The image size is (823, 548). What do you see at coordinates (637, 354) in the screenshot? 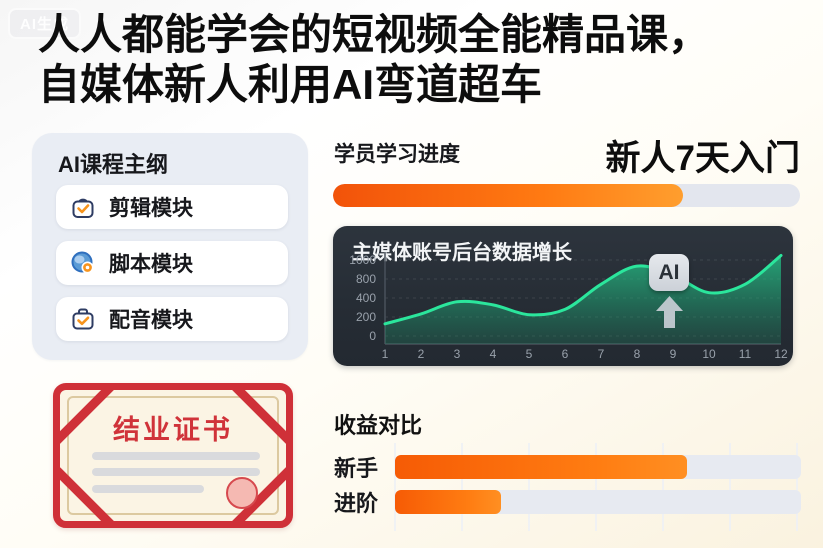
I see `svg-text: 8` at bounding box center [637, 354].